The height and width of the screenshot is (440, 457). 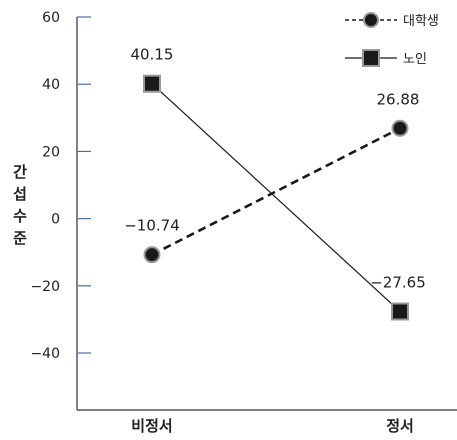 I want to click on y-tick-label: 20, so click(x=51, y=152).